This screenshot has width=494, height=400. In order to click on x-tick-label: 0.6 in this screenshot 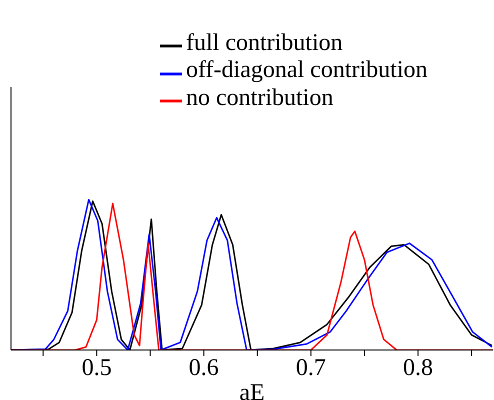, I will do `click(203, 368)`.